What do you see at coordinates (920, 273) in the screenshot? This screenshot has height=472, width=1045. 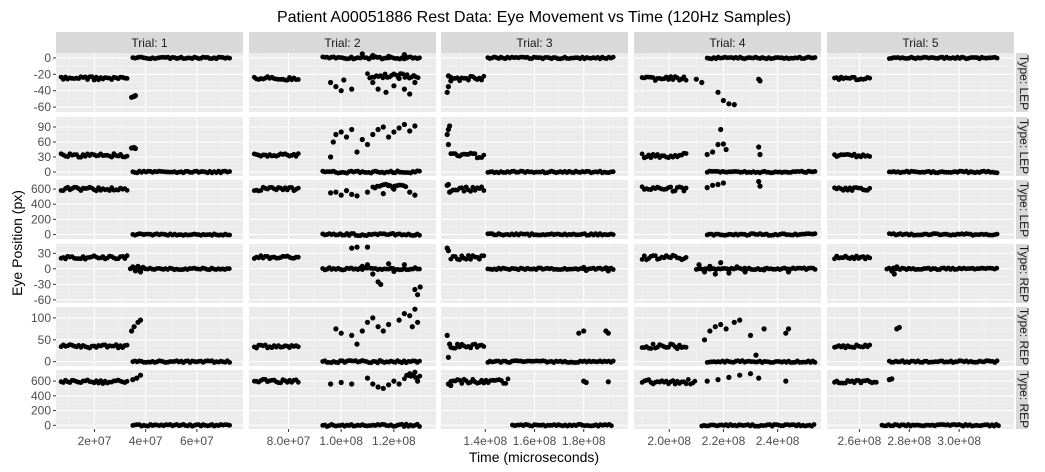 I see `panel-r4-c5` at bounding box center [920, 273].